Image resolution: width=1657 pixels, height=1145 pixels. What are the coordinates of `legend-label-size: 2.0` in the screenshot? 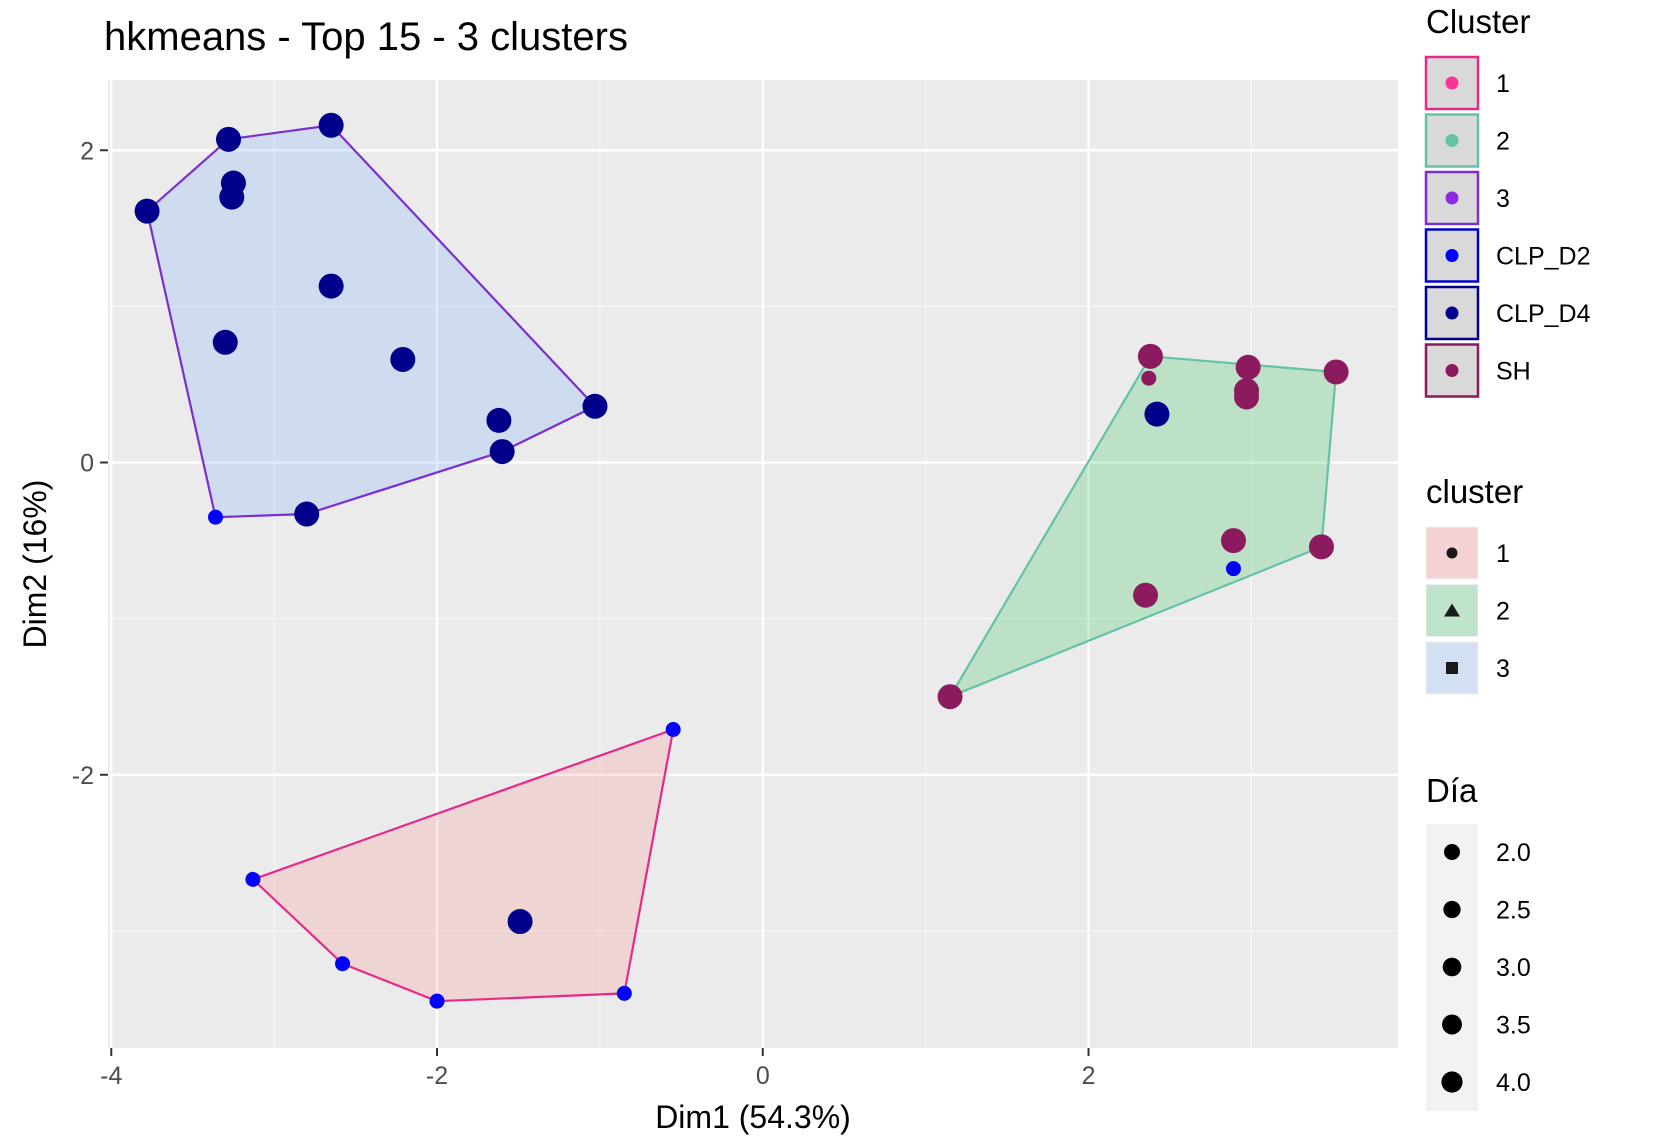 It's located at (1513, 853).